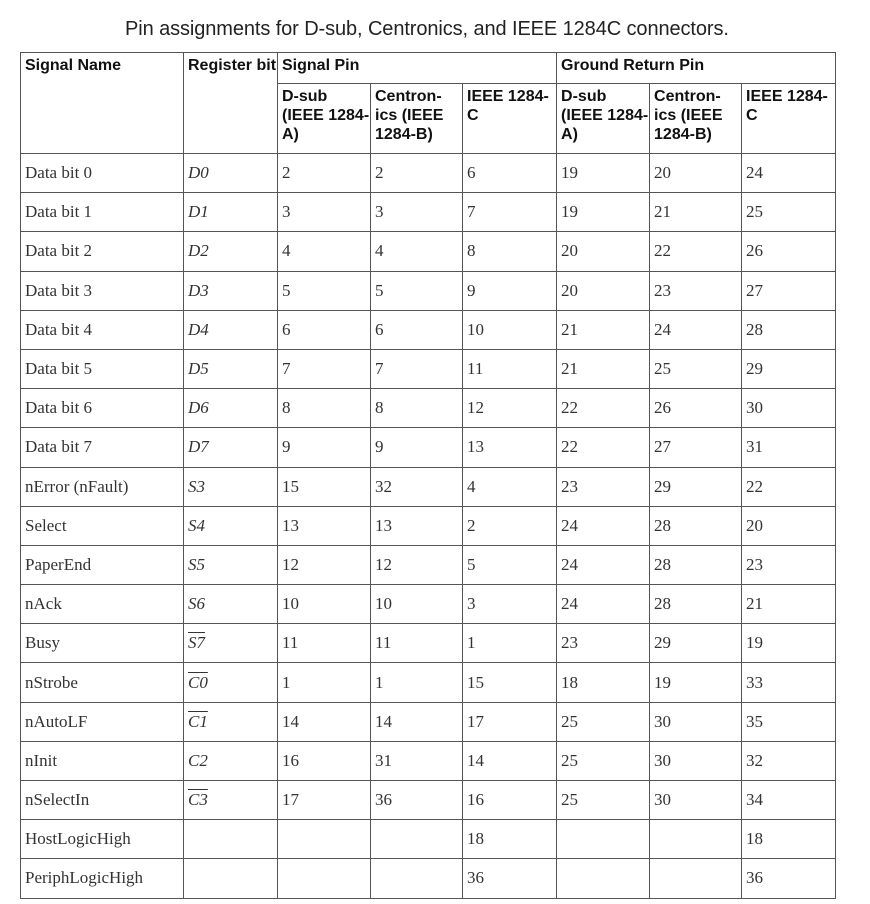 Image resolution: width=870 pixels, height=904 pixels. Describe the element at coordinates (416, 408) in the screenshot. I see `signal-centronics-cell: 8` at that location.